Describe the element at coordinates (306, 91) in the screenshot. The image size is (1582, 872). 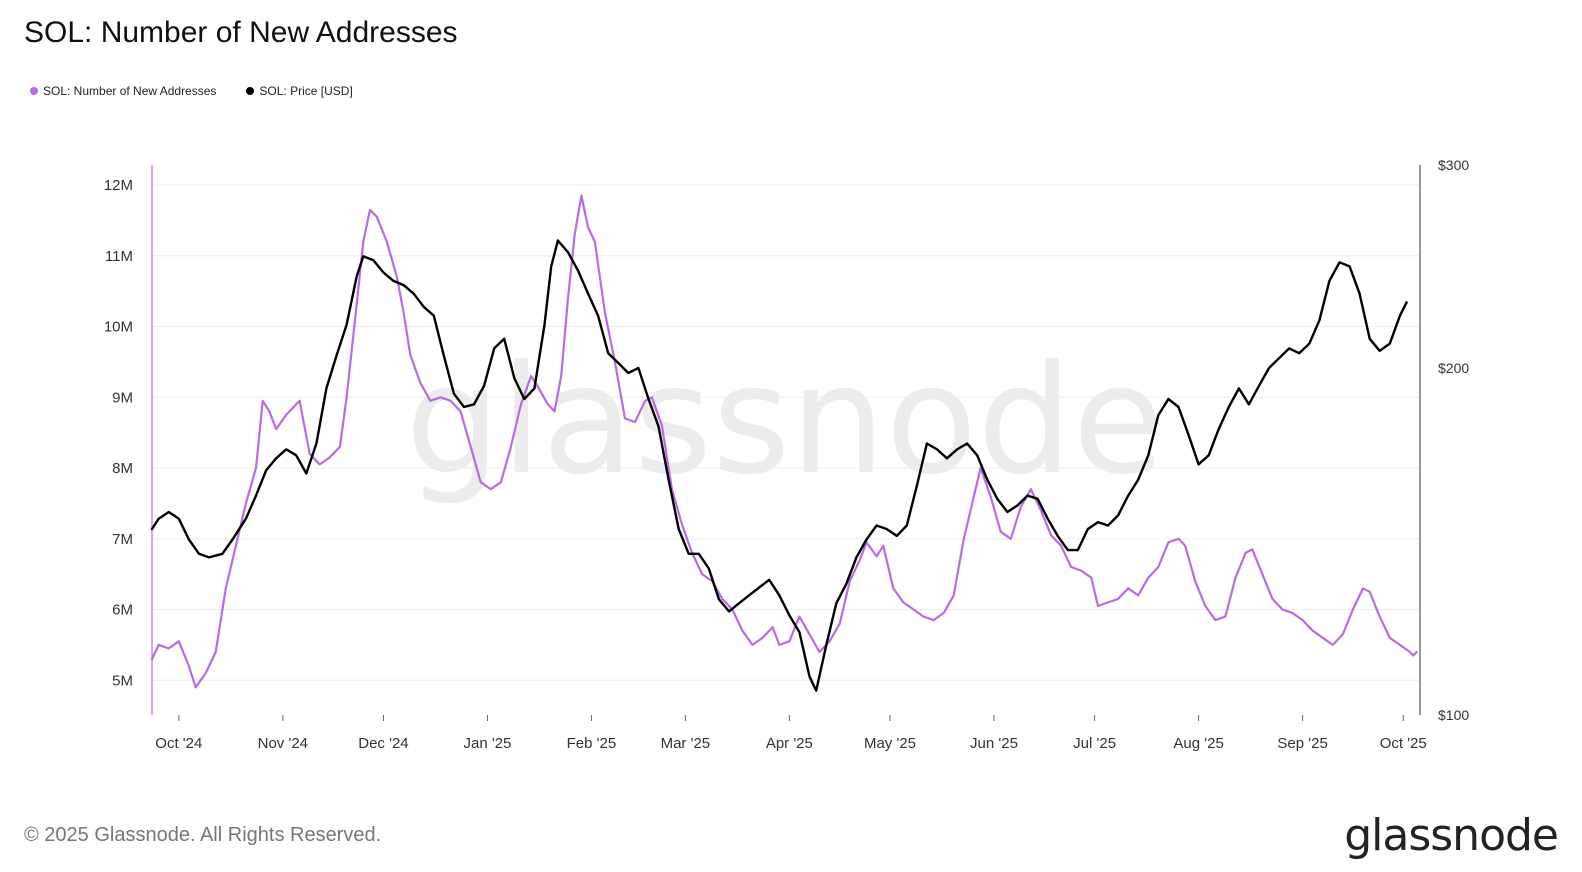
I see `legend-label-price: SOL: Price [USD]` at that location.